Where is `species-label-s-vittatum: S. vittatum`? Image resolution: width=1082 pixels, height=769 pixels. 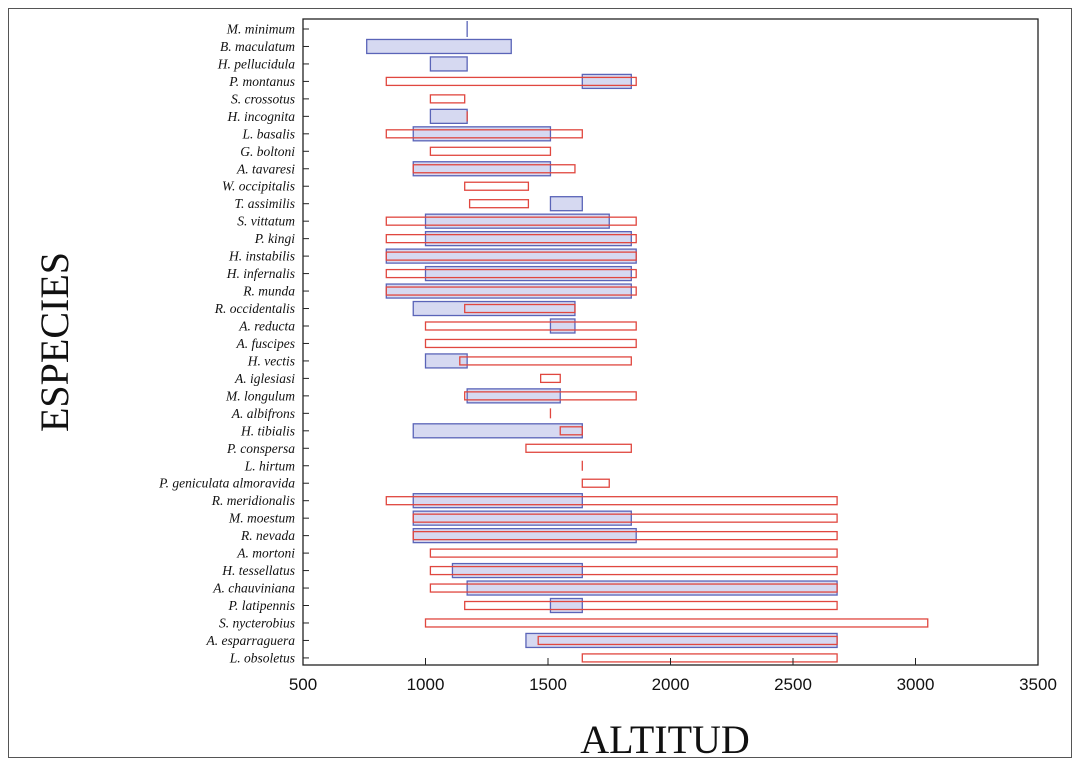 species-label-s-vittatum: S. vittatum is located at coordinates (266, 221).